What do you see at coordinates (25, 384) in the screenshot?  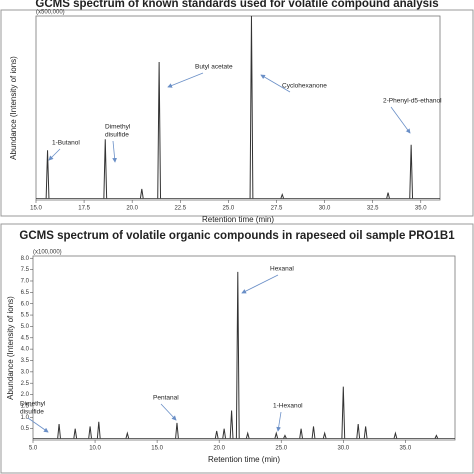 I see `y-tick-label: 2.5` at bounding box center [25, 384].